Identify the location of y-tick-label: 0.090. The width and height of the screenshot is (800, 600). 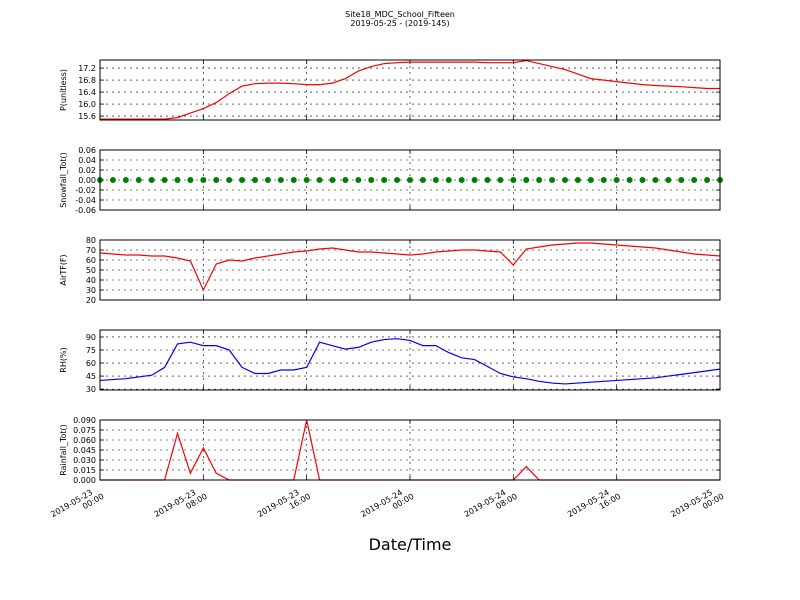
(84, 420).